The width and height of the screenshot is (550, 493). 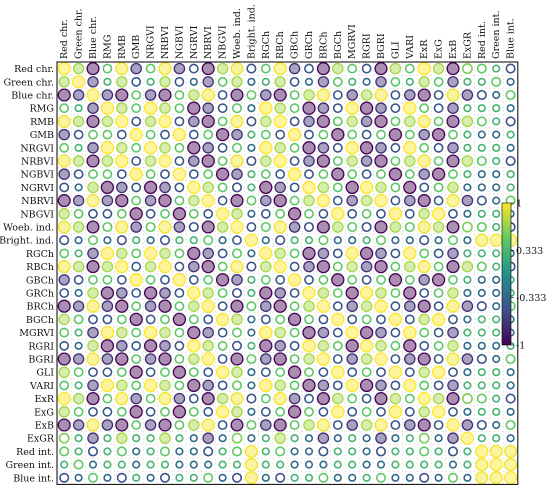 I want to click on row-label: NBGVI, so click(x=37, y=214).